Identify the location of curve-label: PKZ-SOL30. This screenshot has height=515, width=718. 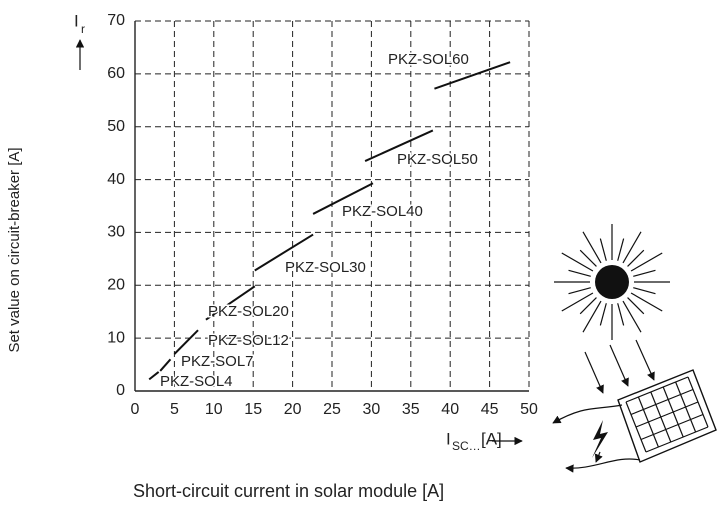
(325, 267).